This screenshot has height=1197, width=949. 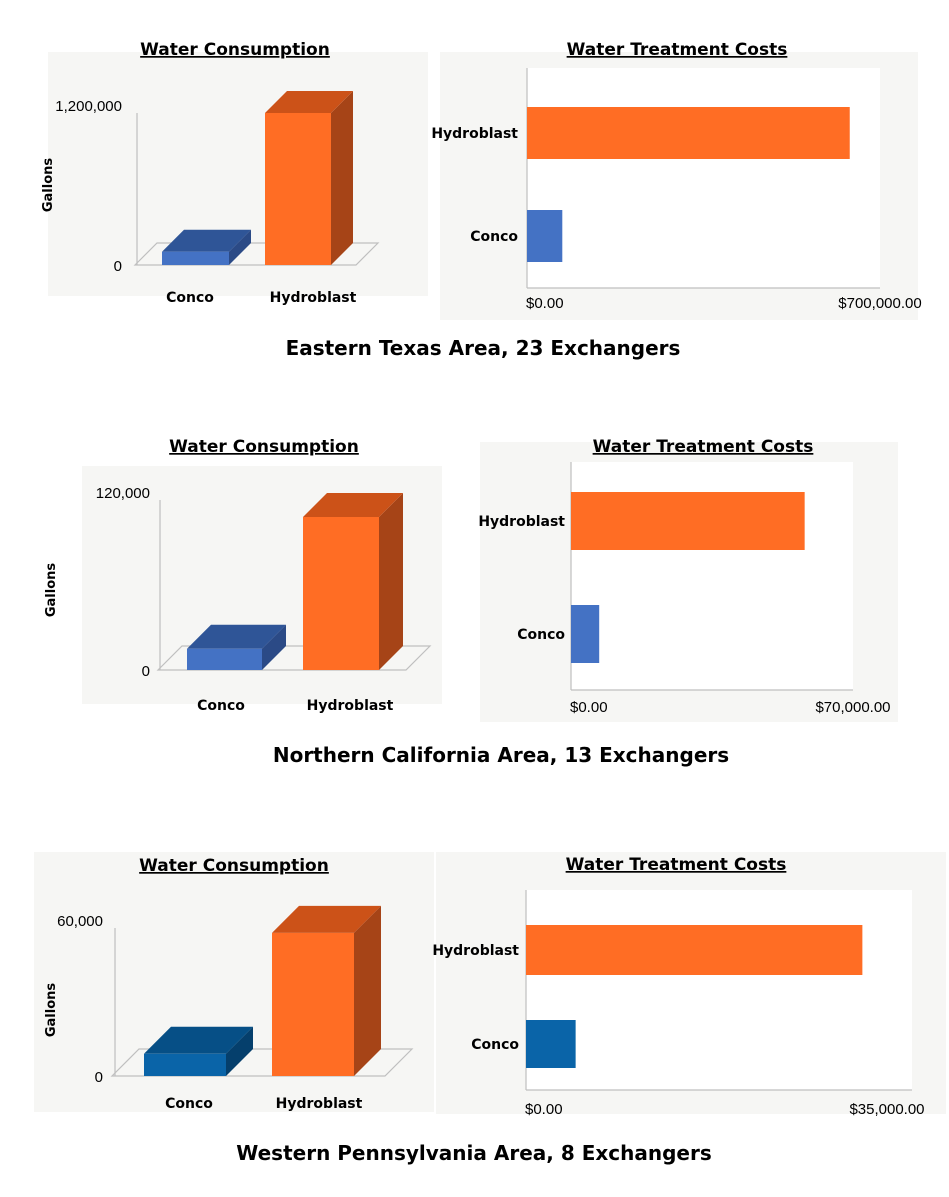 I want to click on y-tick-label: 120,000, so click(x=123, y=493).